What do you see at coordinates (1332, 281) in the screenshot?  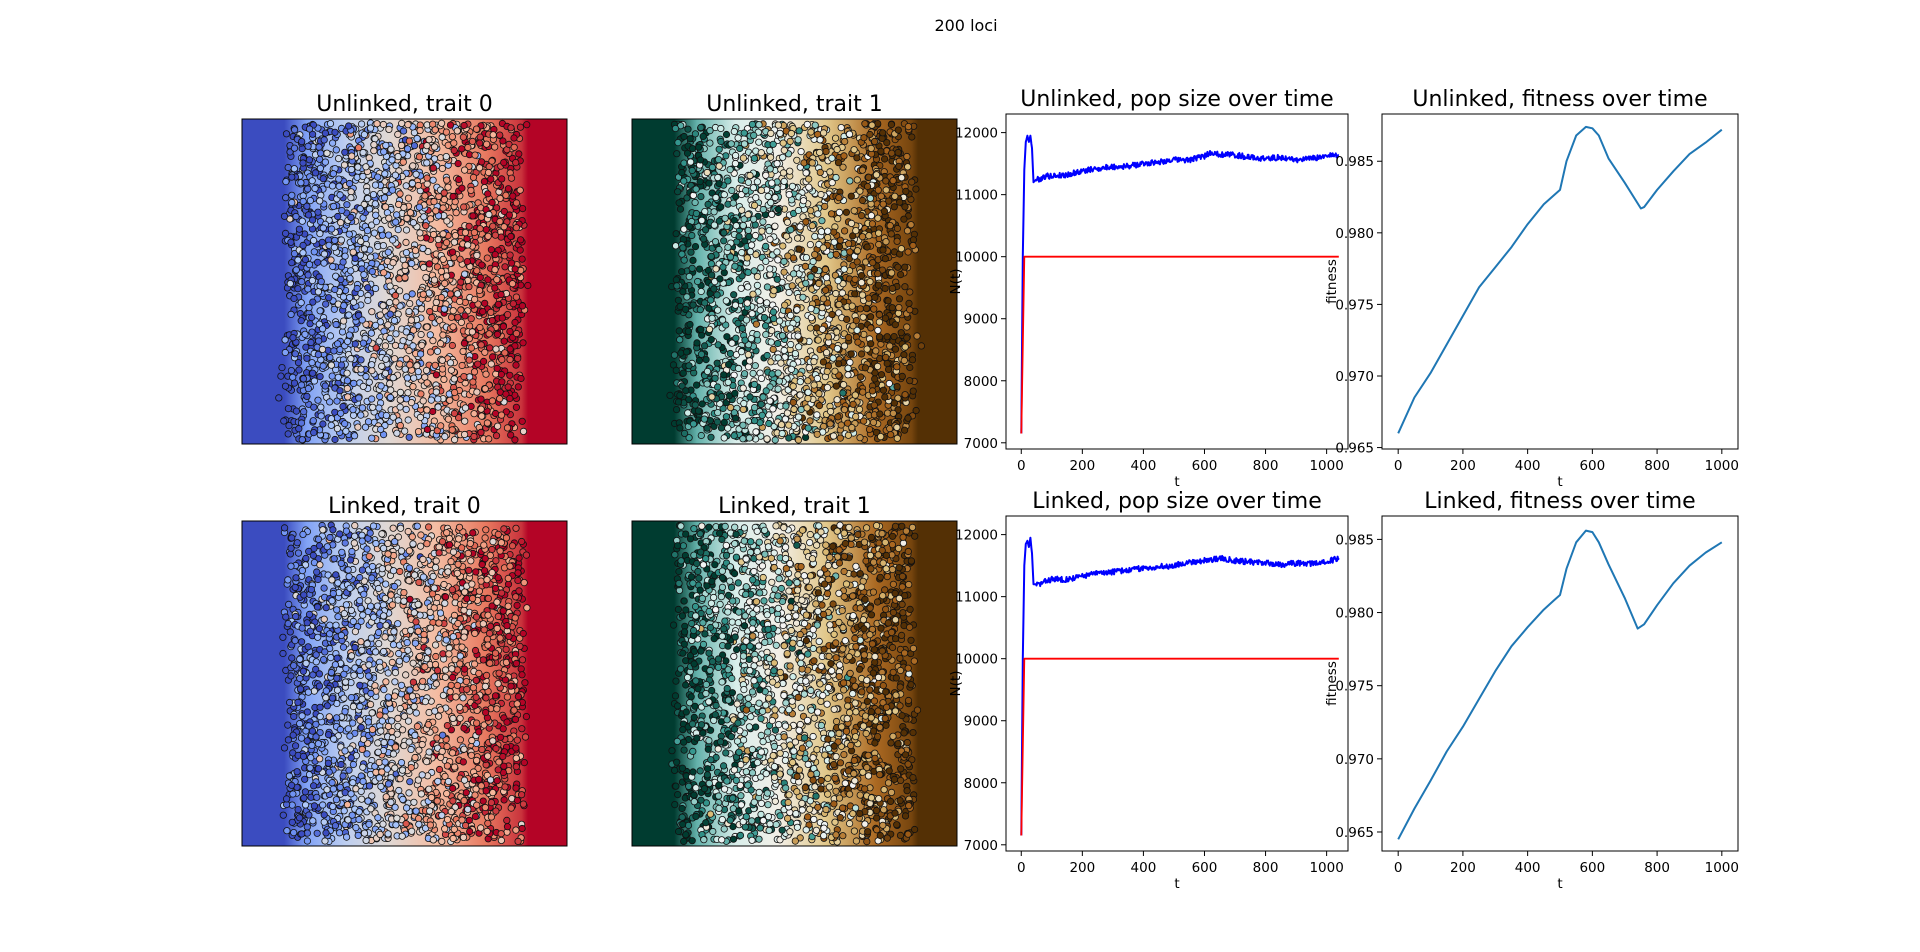 I see `y-axis-label: fitness` at bounding box center [1332, 281].